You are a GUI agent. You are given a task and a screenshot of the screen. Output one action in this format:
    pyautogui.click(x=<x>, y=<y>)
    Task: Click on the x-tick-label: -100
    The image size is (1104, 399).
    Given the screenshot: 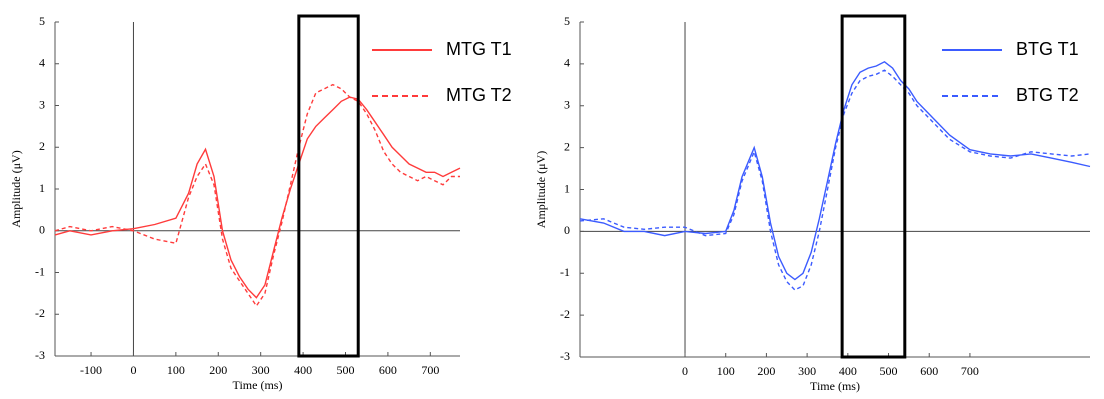 What is the action you would take?
    pyautogui.click(x=91, y=370)
    